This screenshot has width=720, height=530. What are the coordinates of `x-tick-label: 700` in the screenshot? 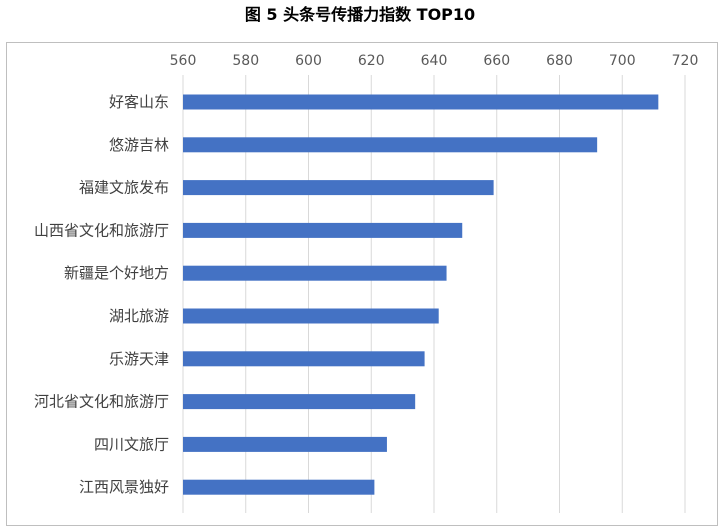 It's located at (622, 61).